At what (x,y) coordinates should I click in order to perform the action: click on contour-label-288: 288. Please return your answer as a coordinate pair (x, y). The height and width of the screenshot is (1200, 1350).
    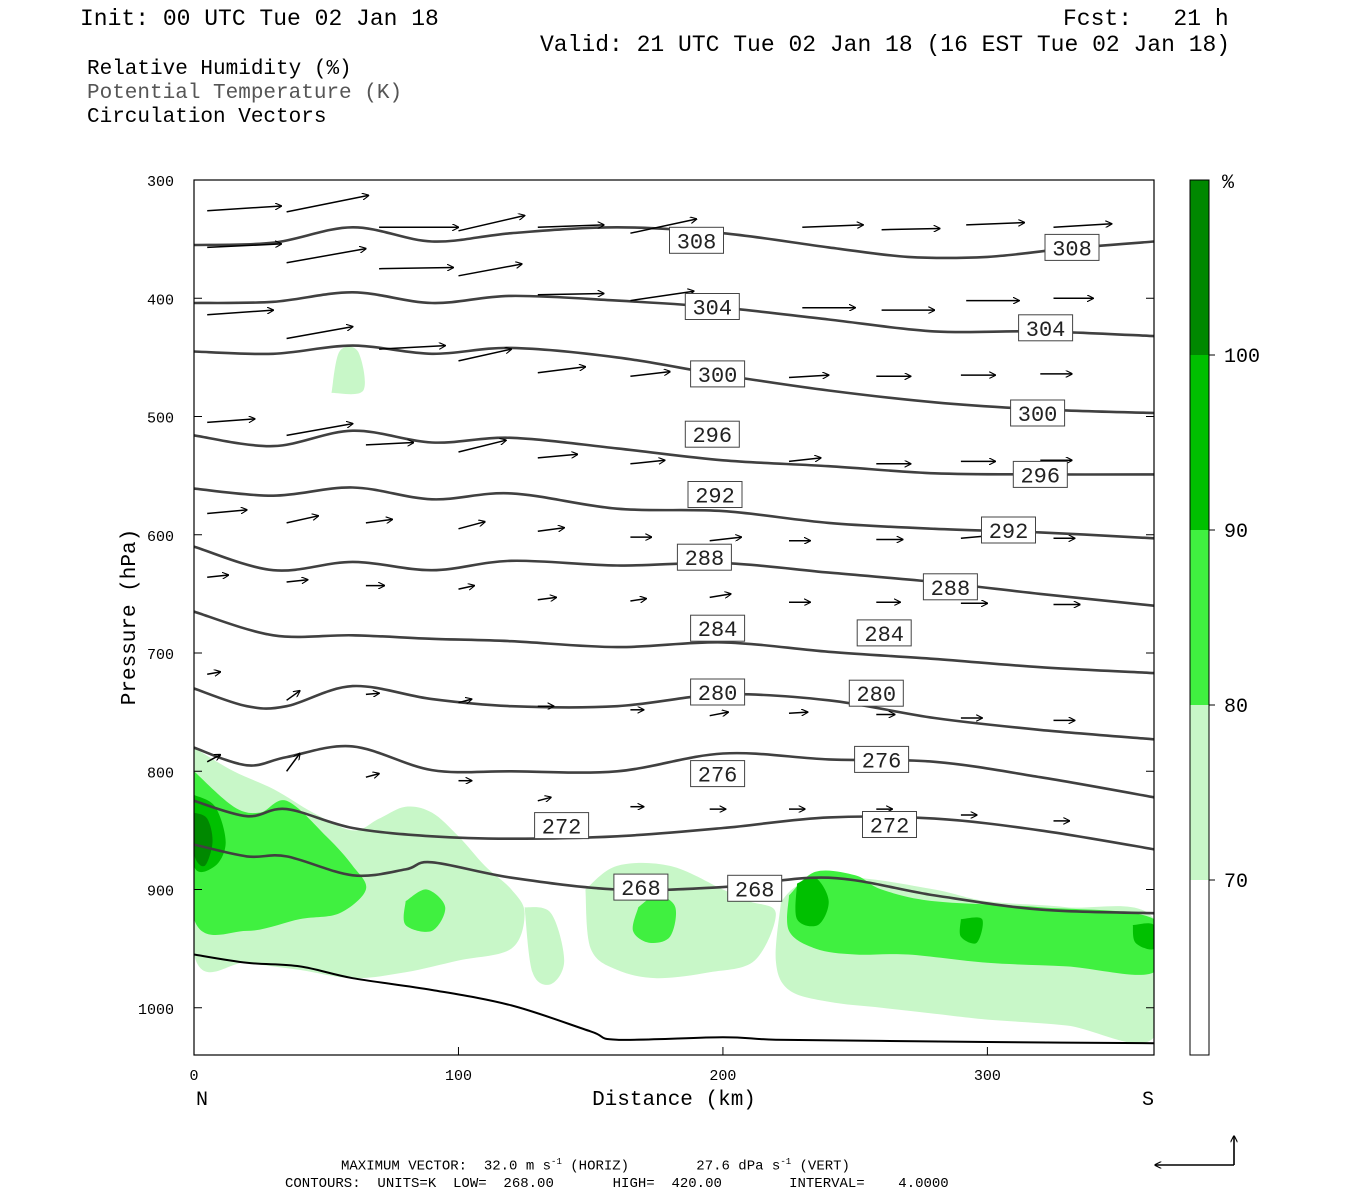
    Looking at the image, I should click on (950, 587).